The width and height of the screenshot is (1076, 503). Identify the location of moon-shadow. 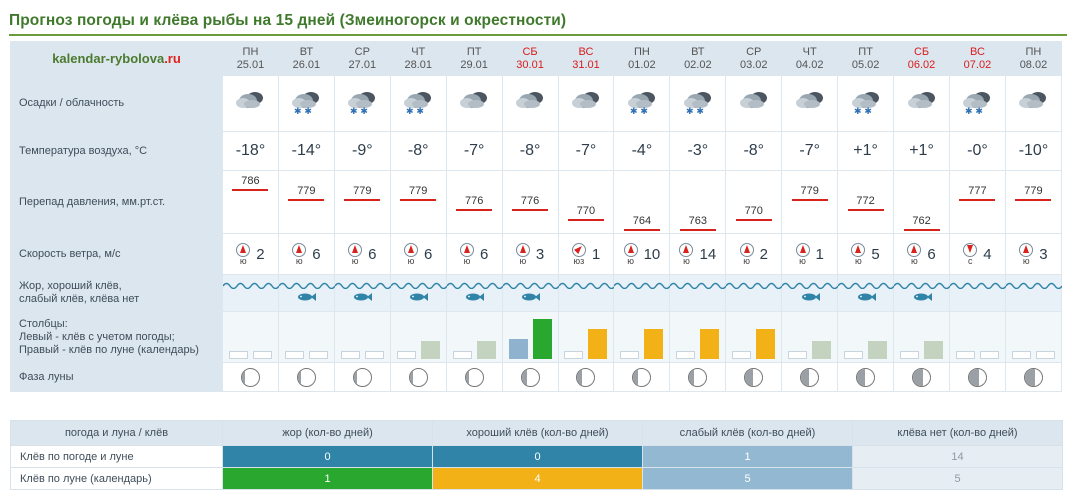
(636, 377).